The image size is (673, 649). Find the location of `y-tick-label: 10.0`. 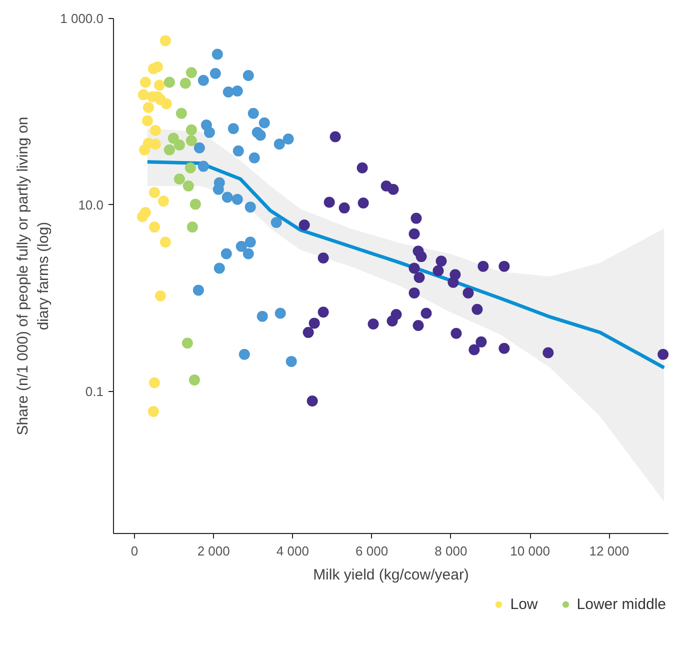

y-tick-label: 10.0 is located at coordinates (91, 204).